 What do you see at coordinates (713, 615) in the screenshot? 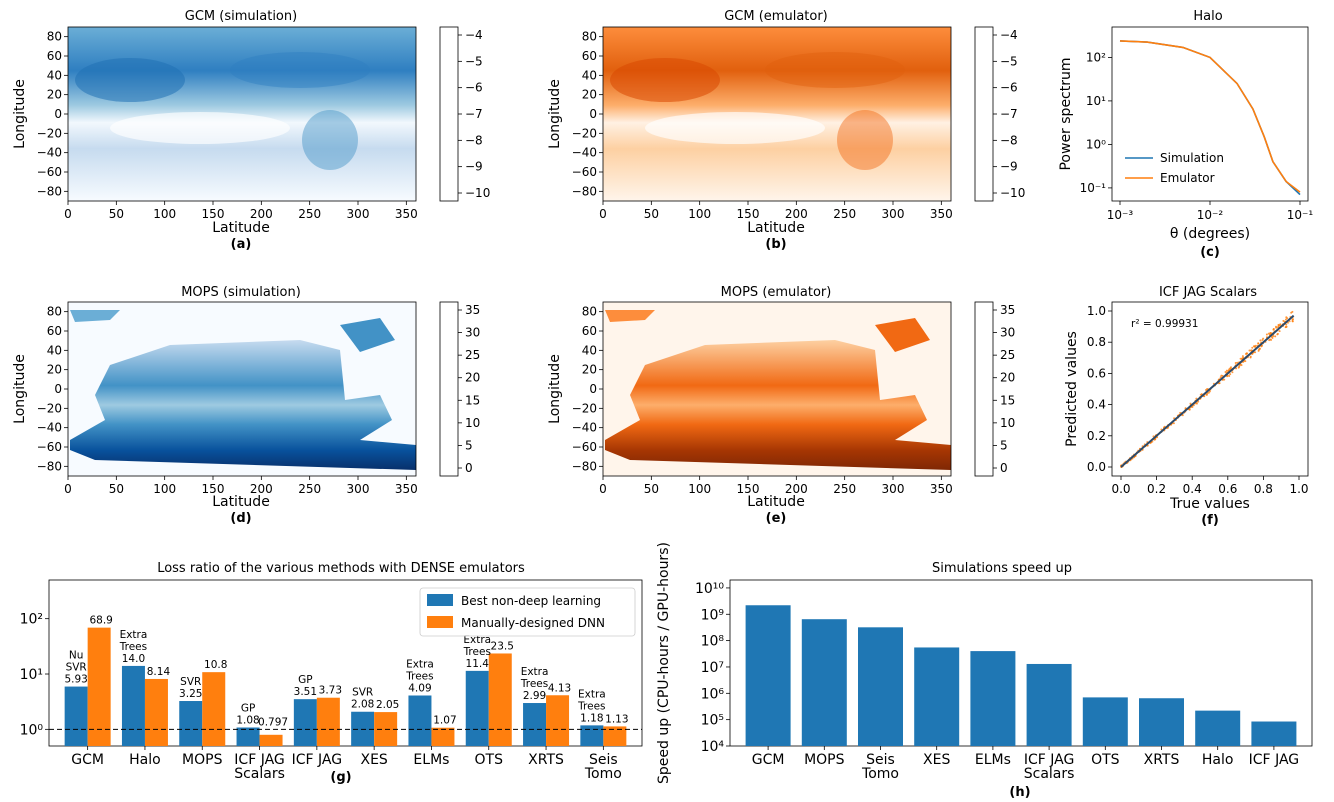
I see `y-tick-label: 10⁹` at bounding box center [713, 615].